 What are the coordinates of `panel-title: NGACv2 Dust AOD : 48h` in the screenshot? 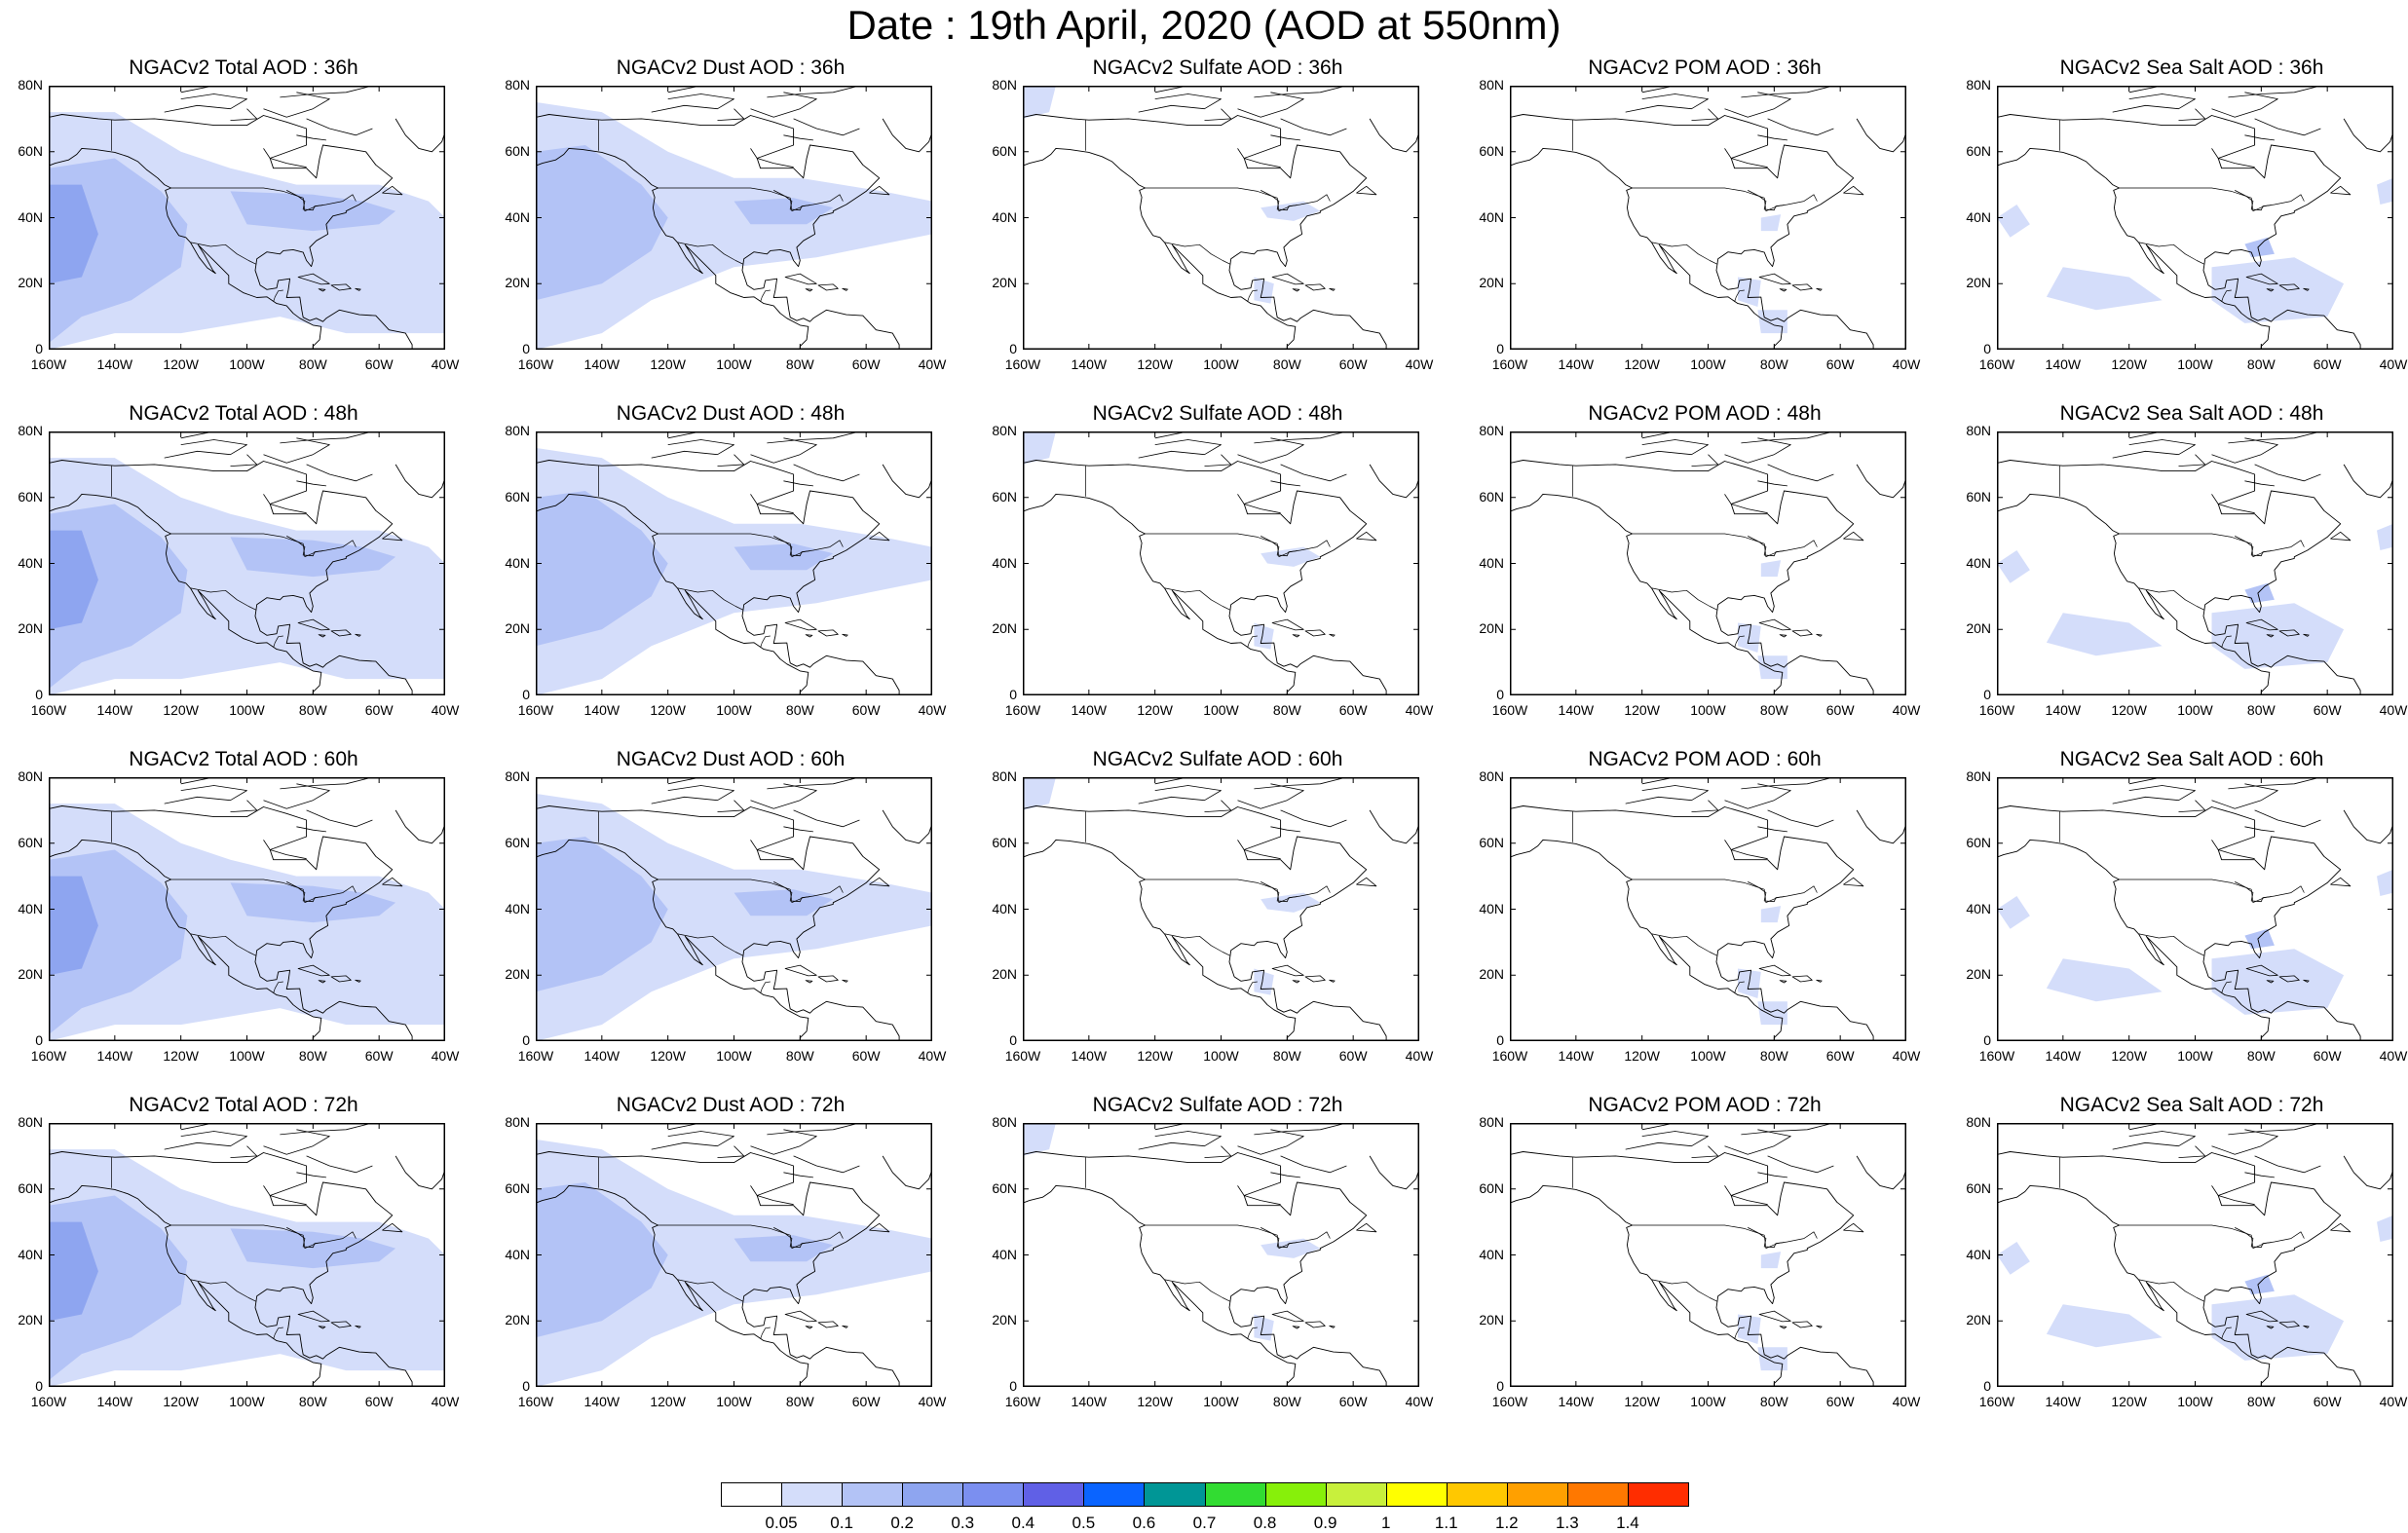 It's located at (731, 414).